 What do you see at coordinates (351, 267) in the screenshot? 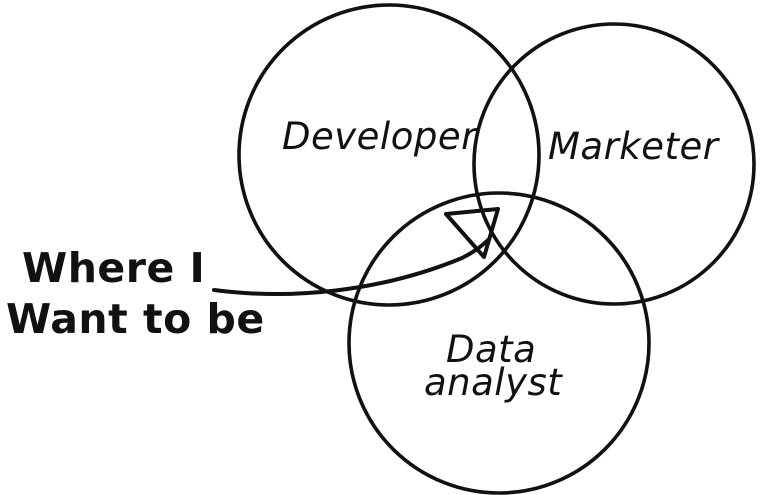
I see `arrow-shaft` at bounding box center [351, 267].